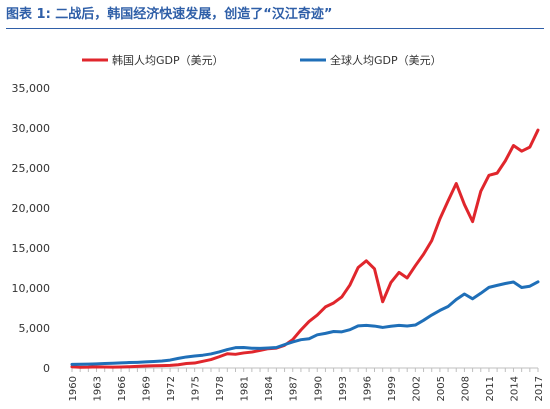  What do you see at coordinates (343, 388) in the screenshot?
I see `x-tick-label: 1993` at bounding box center [343, 388].